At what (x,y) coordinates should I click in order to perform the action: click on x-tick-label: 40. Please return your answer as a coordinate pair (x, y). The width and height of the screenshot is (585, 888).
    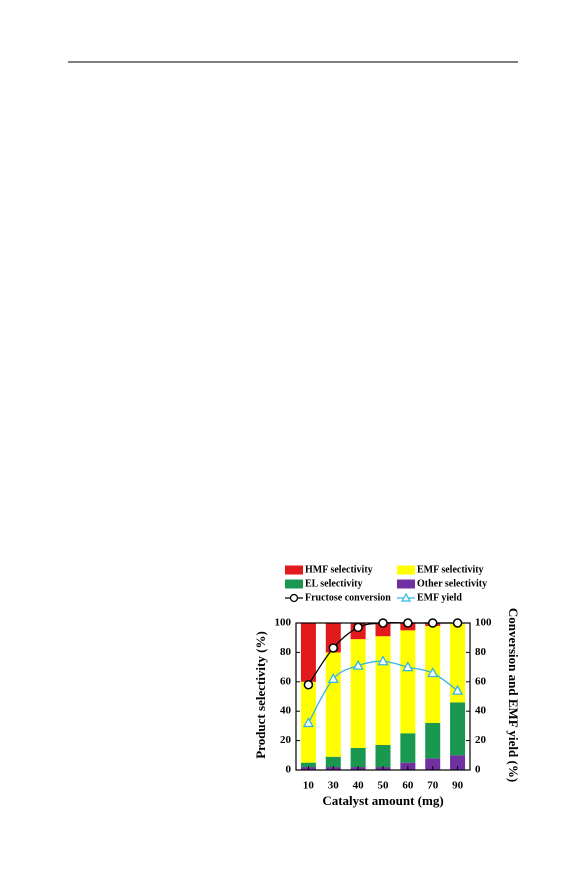
    Looking at the image, I should click on (359, 786).